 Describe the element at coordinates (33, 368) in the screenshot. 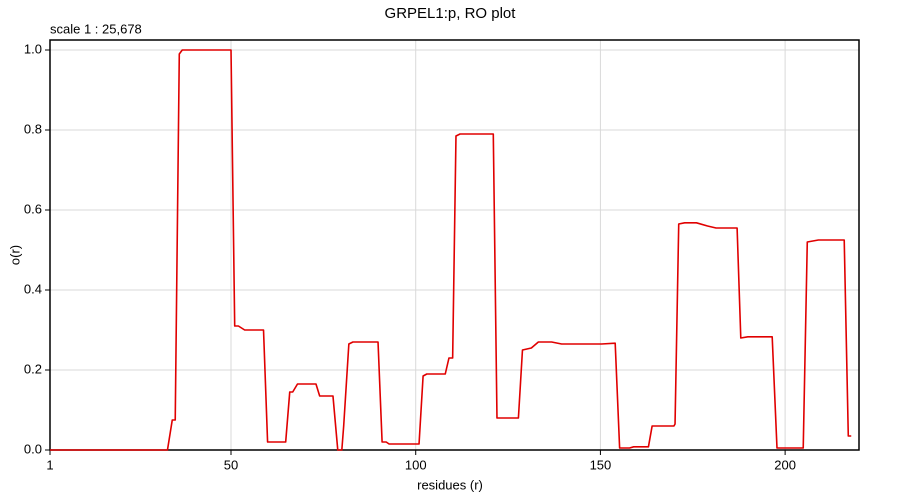

I see `y-tick-label: 0.2` at that location.